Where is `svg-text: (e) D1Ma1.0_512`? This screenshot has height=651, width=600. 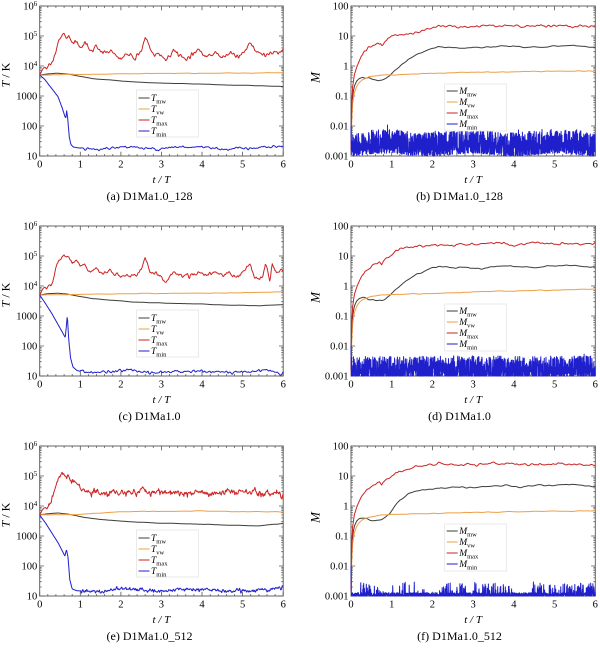
svg-text: (e) D1Ma1.0_512 is located at coordinates (150, 636).